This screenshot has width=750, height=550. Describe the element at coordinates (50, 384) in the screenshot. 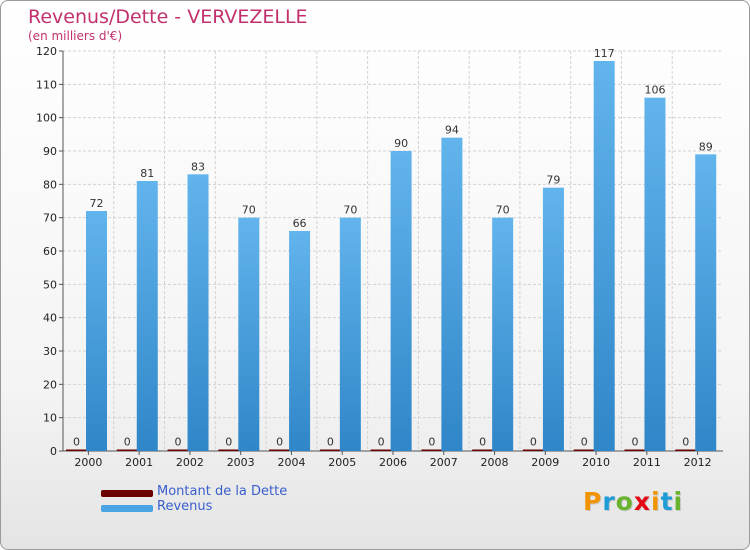

I see `y-tick-label: 20` at that location.